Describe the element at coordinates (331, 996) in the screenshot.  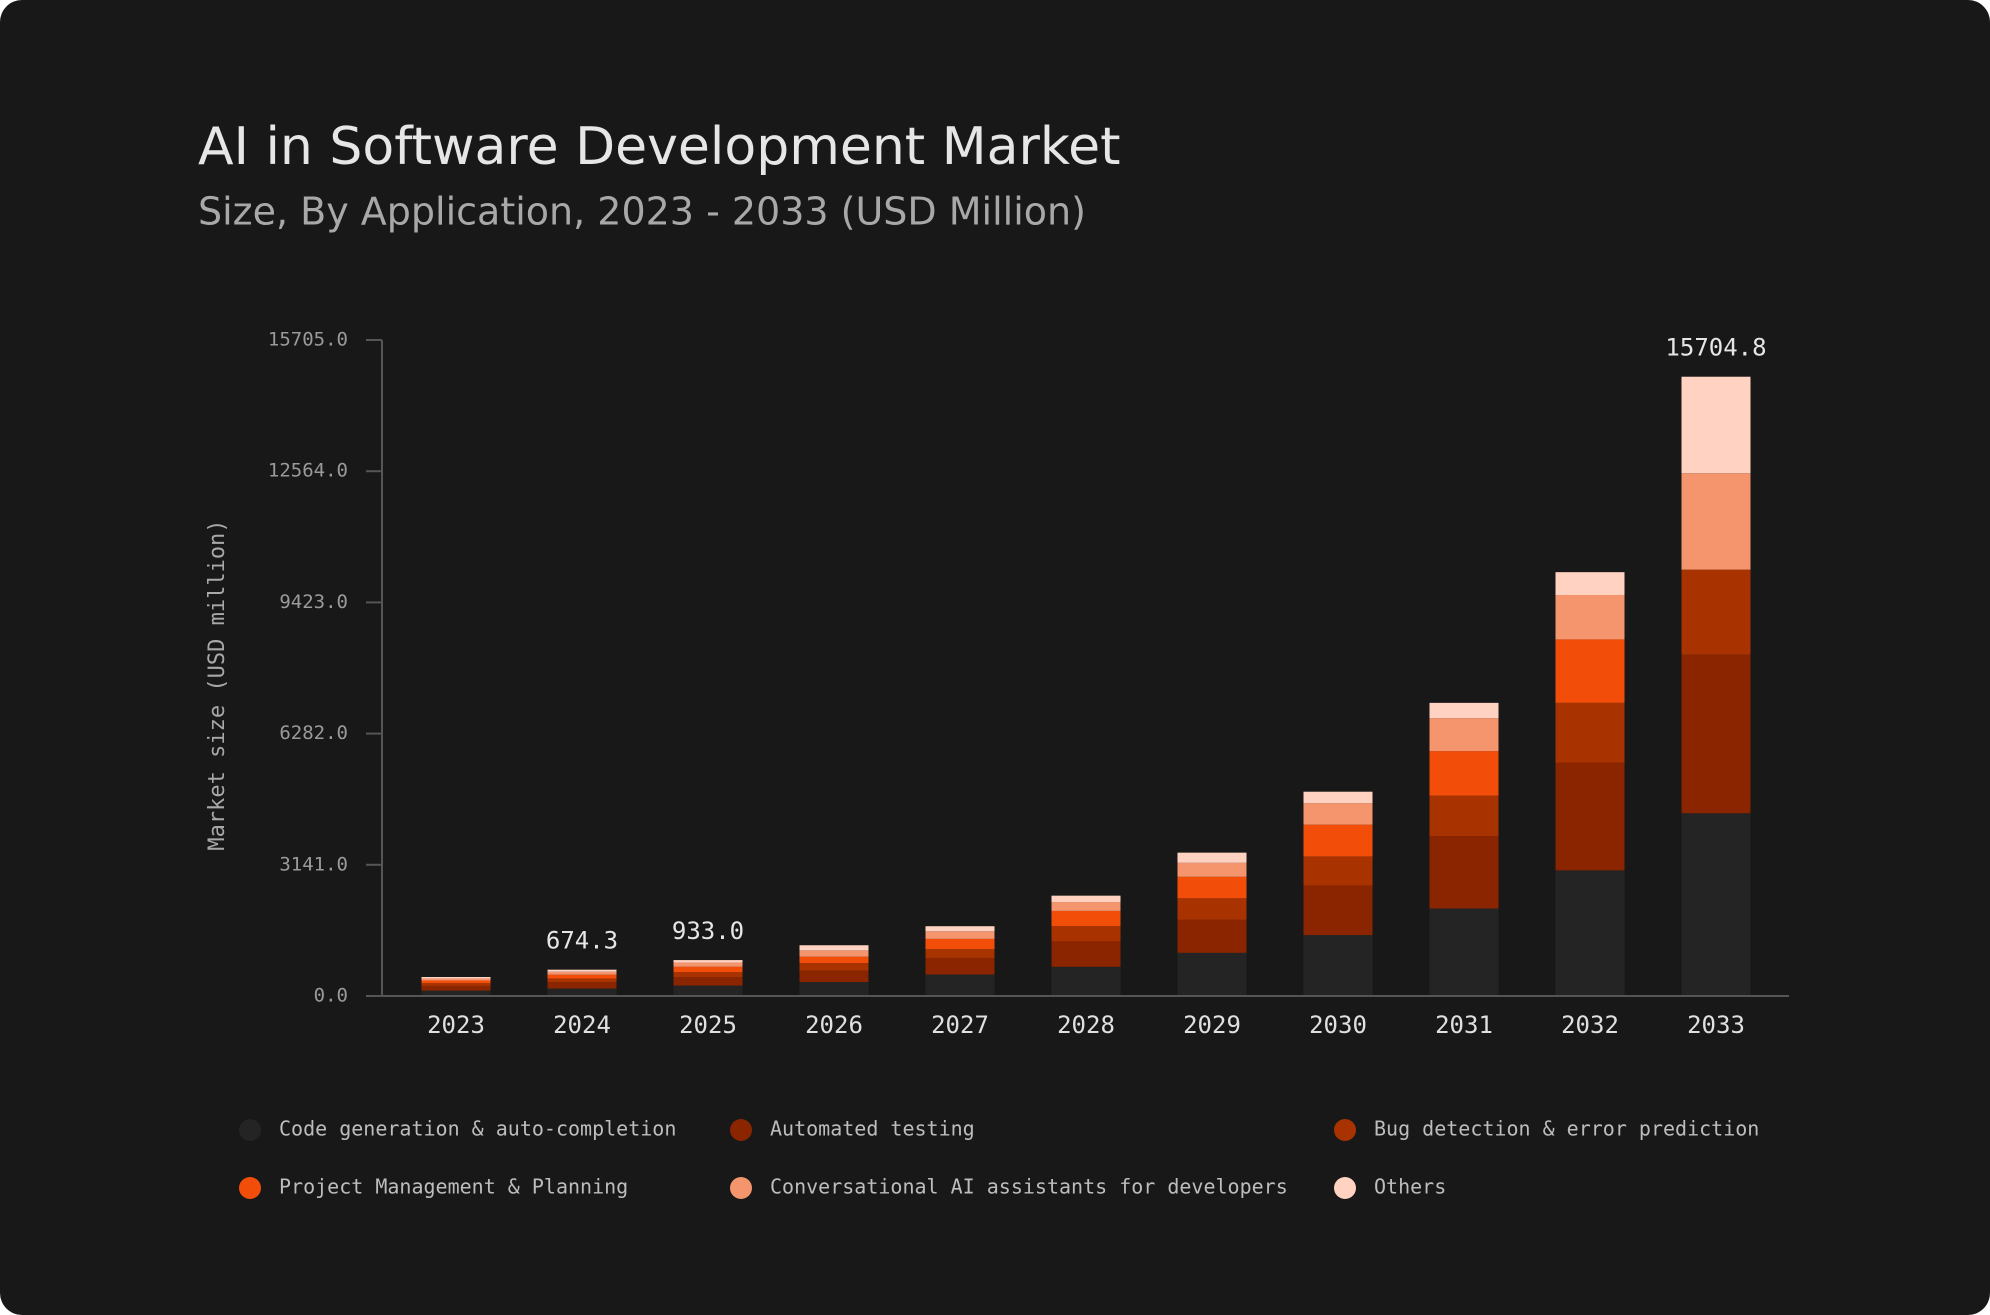
I see `y-tick-label: 0.0` at that location.